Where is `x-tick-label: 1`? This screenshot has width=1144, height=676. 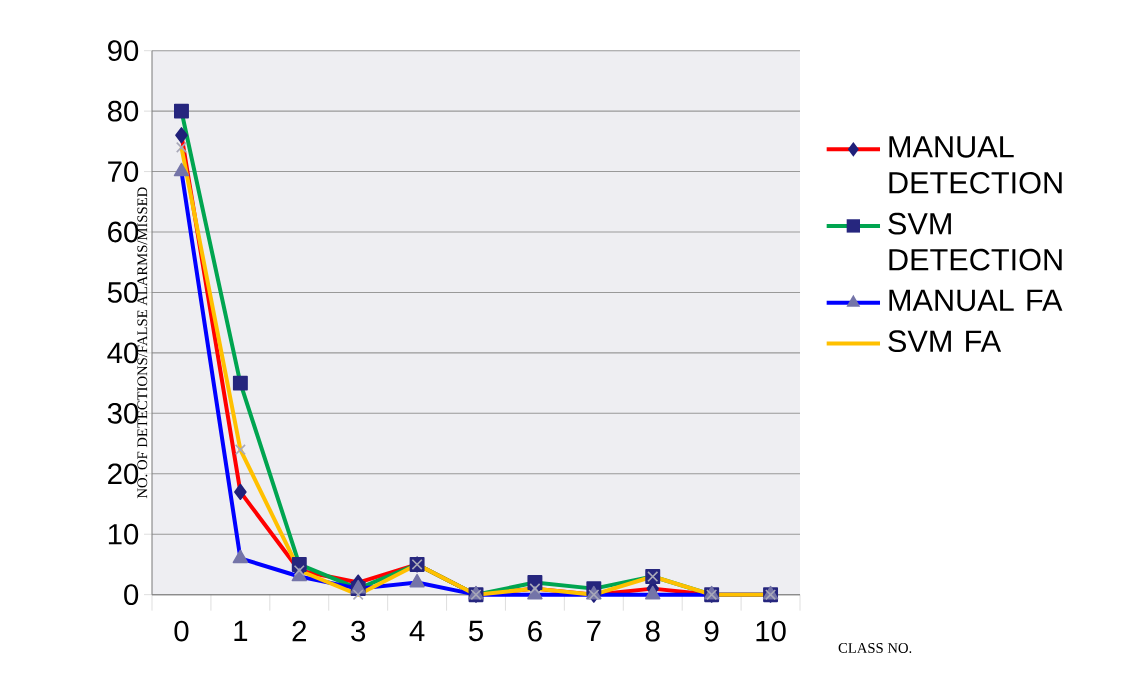 x-tick-label: 1 is located at coordinates (241, 630).